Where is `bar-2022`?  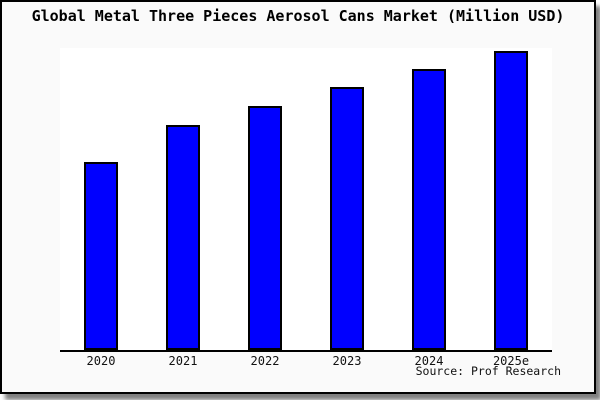 bar-2022 is located at coordinates (265, 228).